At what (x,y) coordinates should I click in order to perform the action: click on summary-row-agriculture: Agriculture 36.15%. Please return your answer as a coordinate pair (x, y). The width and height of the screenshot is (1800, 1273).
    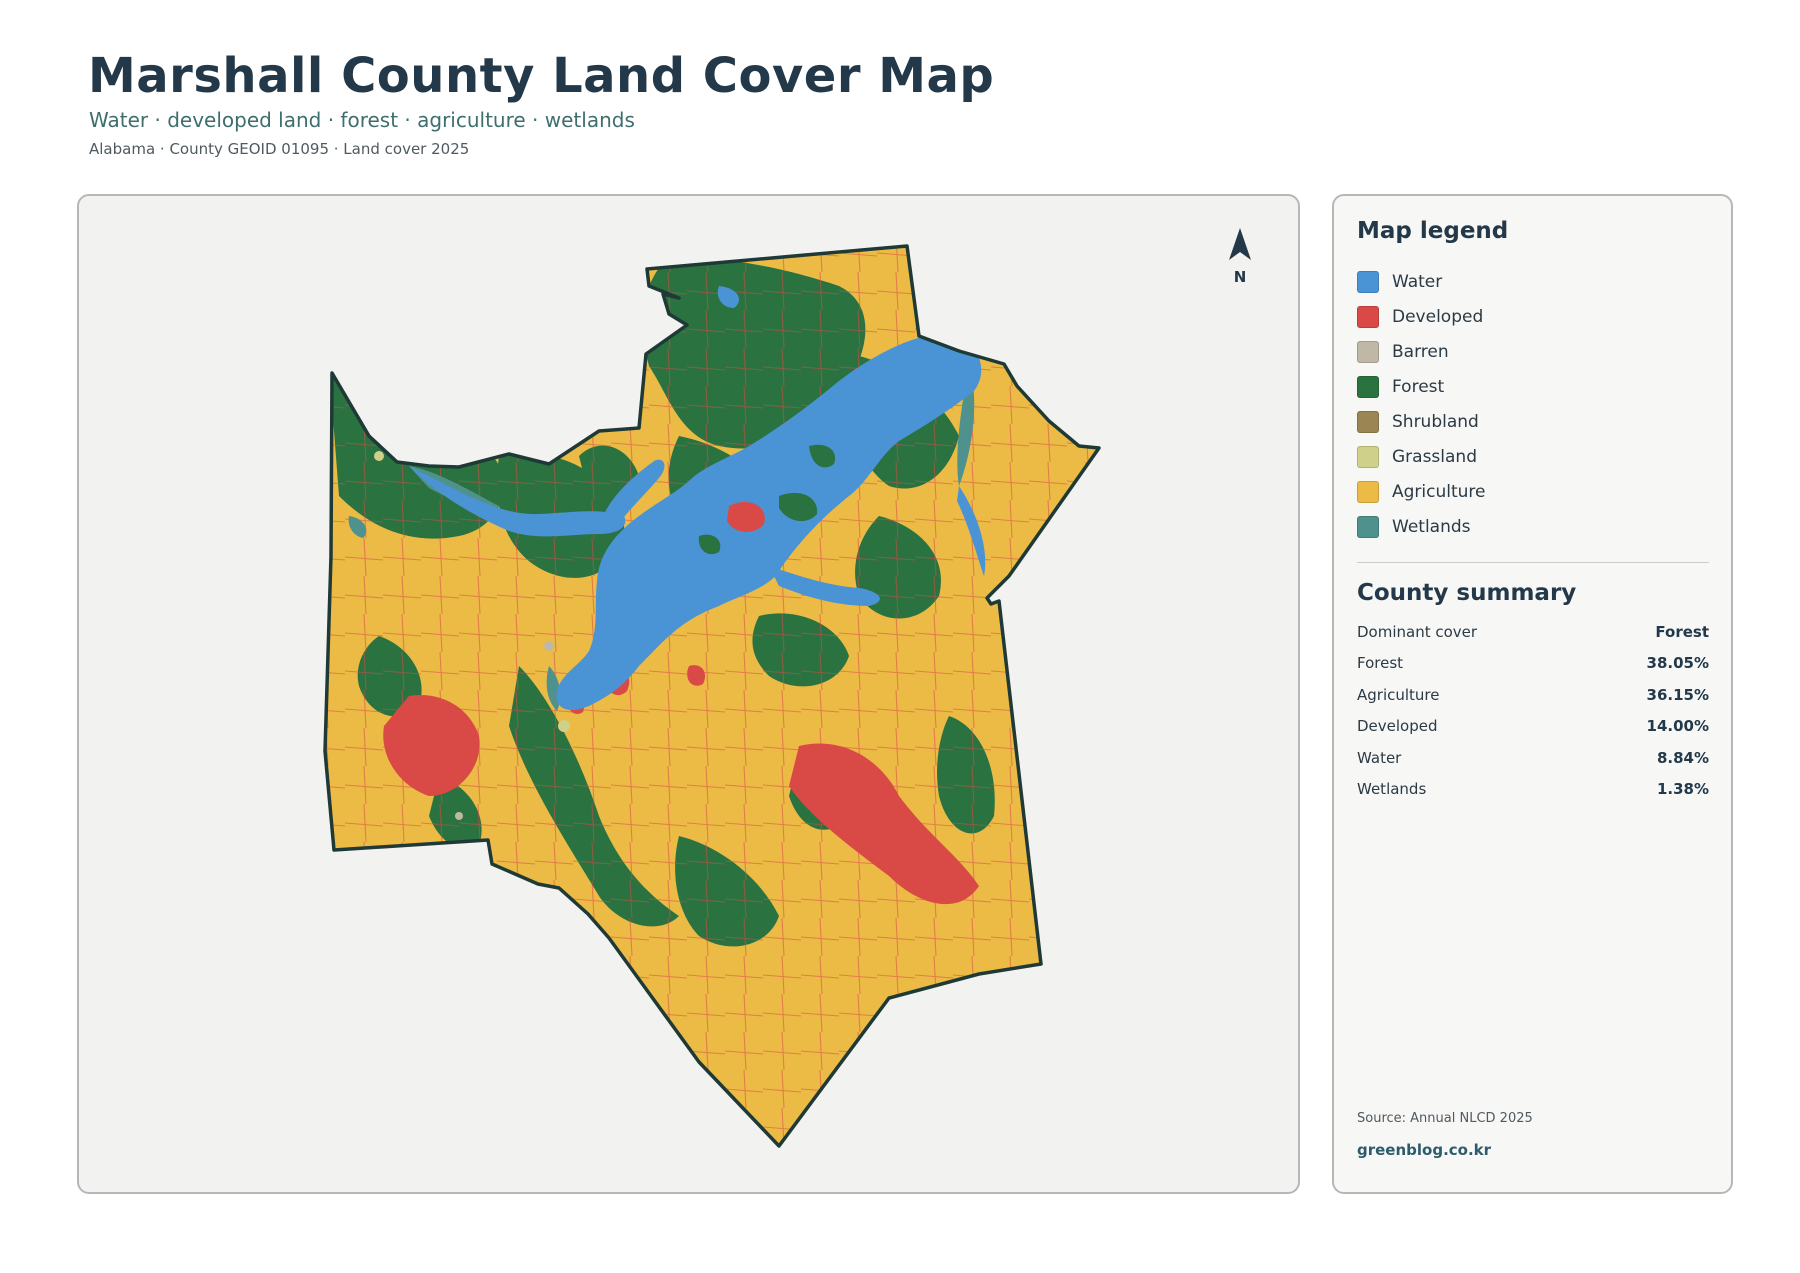
    Looking at the image, I should click on (1533, 695).